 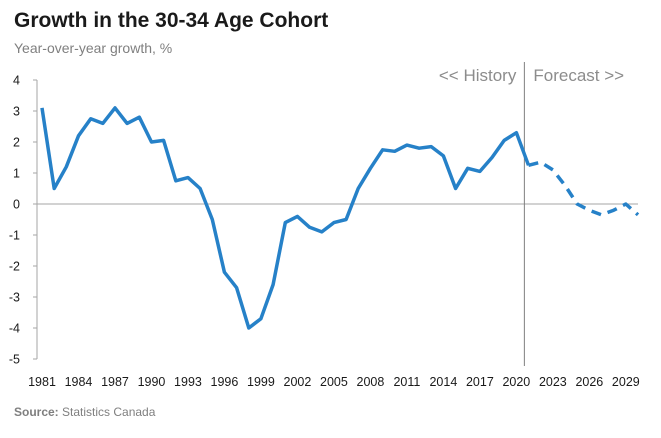 What do you see at coordinates (14, 267) in the screenshot?
I see `y-tick-label: -2` at bounding box center [14, 267].